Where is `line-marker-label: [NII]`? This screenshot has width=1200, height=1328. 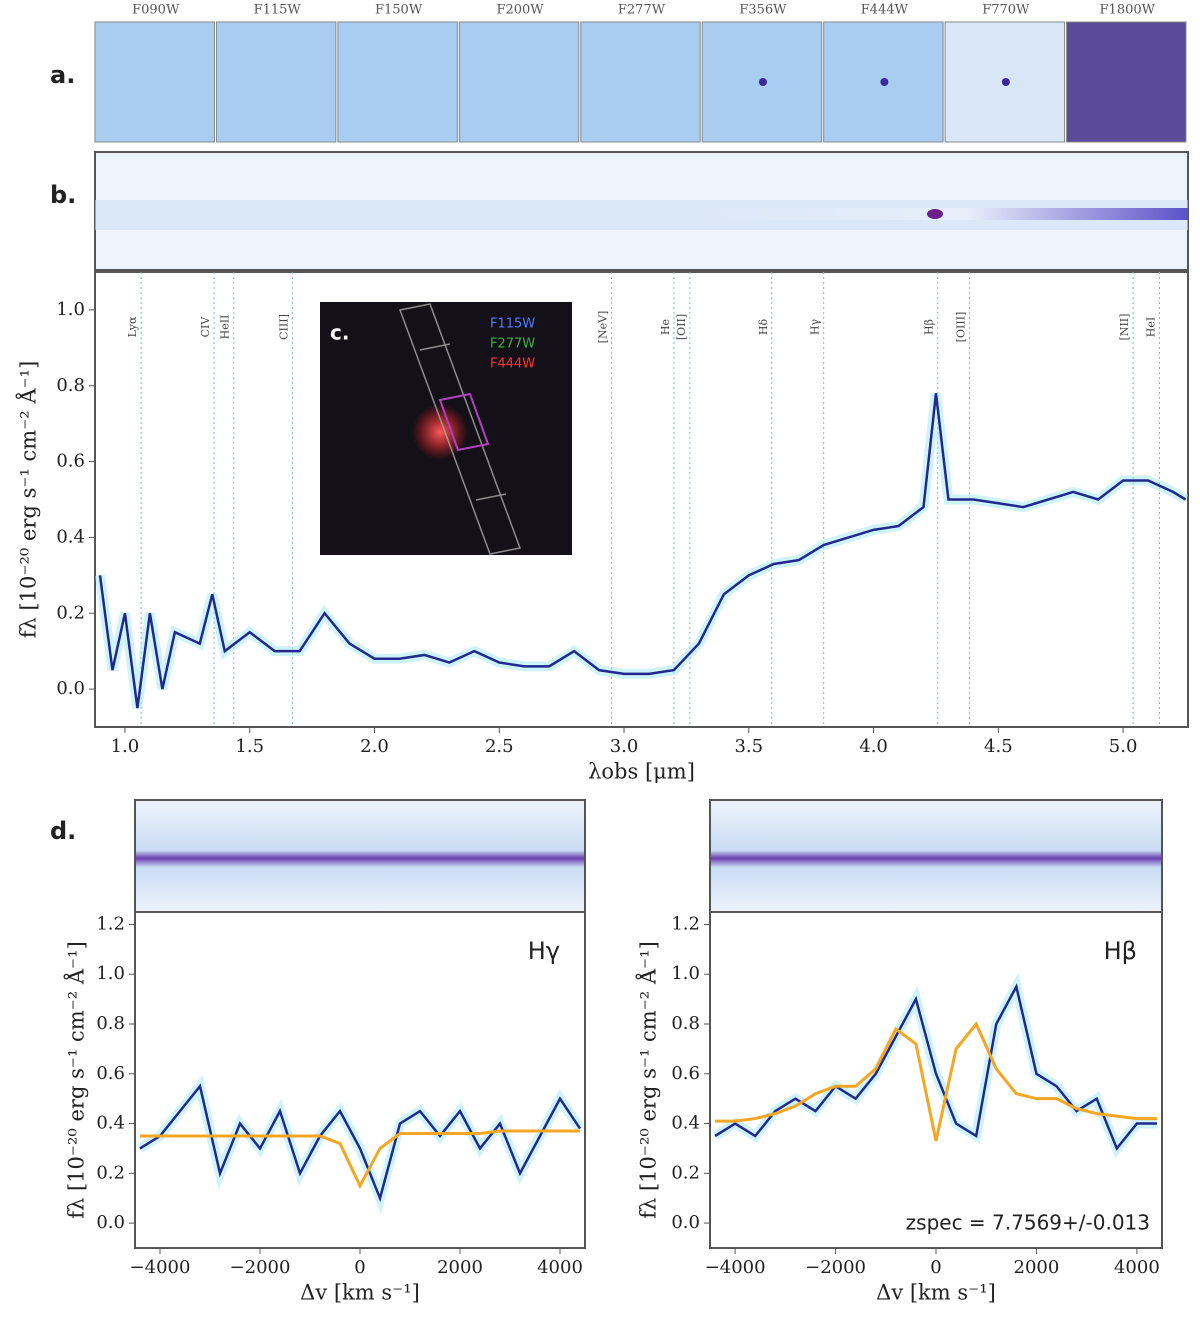
line-marker-label: [NII] is located at coordinates (1124, 327).